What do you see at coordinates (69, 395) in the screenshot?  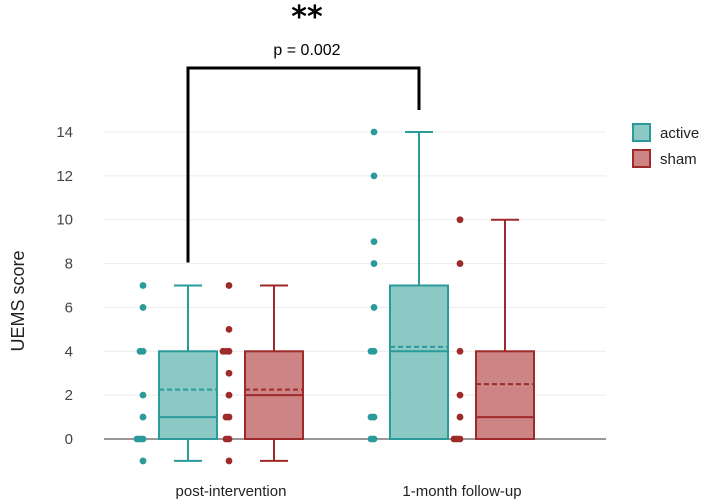 I see `y-tick-label: 2` at bounding box center [69, 395].